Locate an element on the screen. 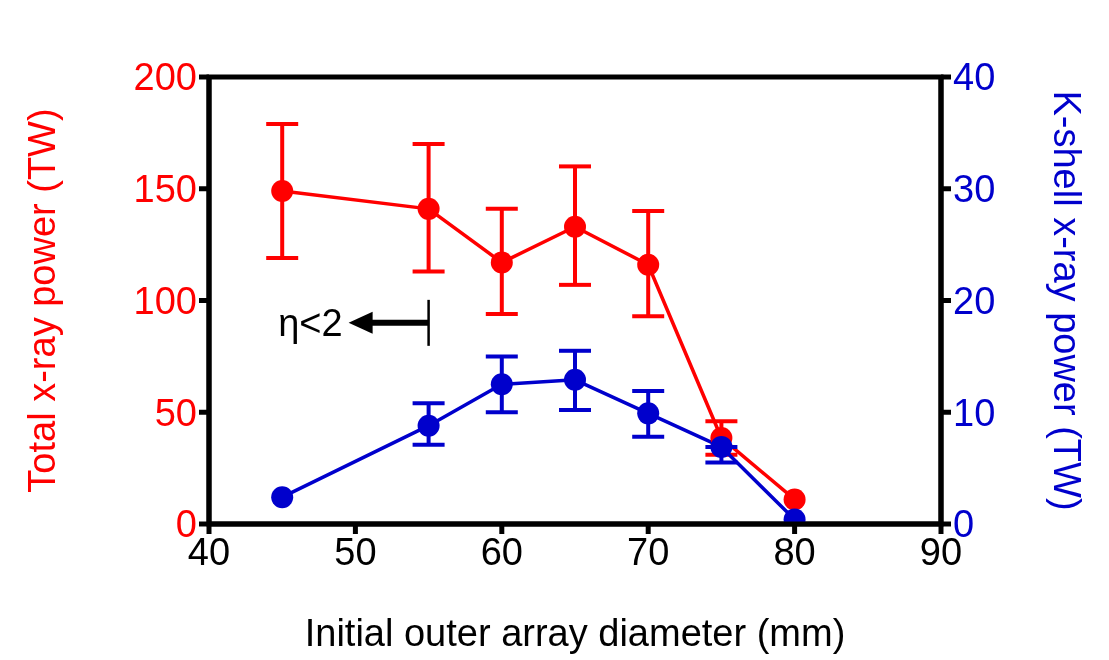 The image size is (1109, 660). x-tick-label: 80 is located at coordinates (794, 551).